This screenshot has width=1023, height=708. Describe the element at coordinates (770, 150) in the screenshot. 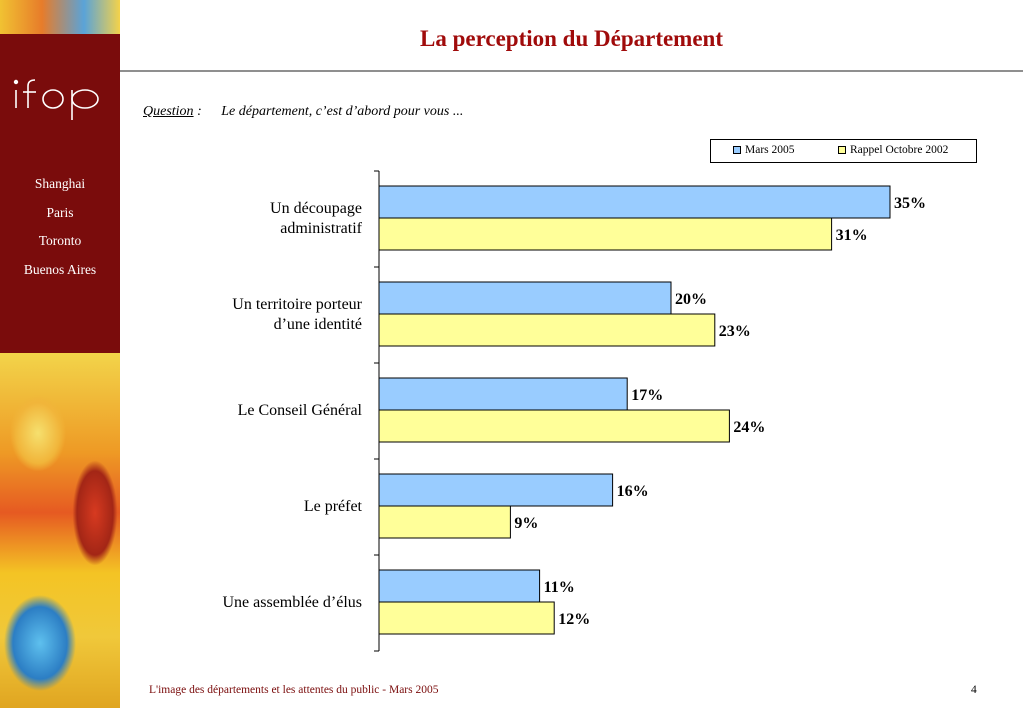

I see `legend-label-mars-2005: Mars 2005` at that location.